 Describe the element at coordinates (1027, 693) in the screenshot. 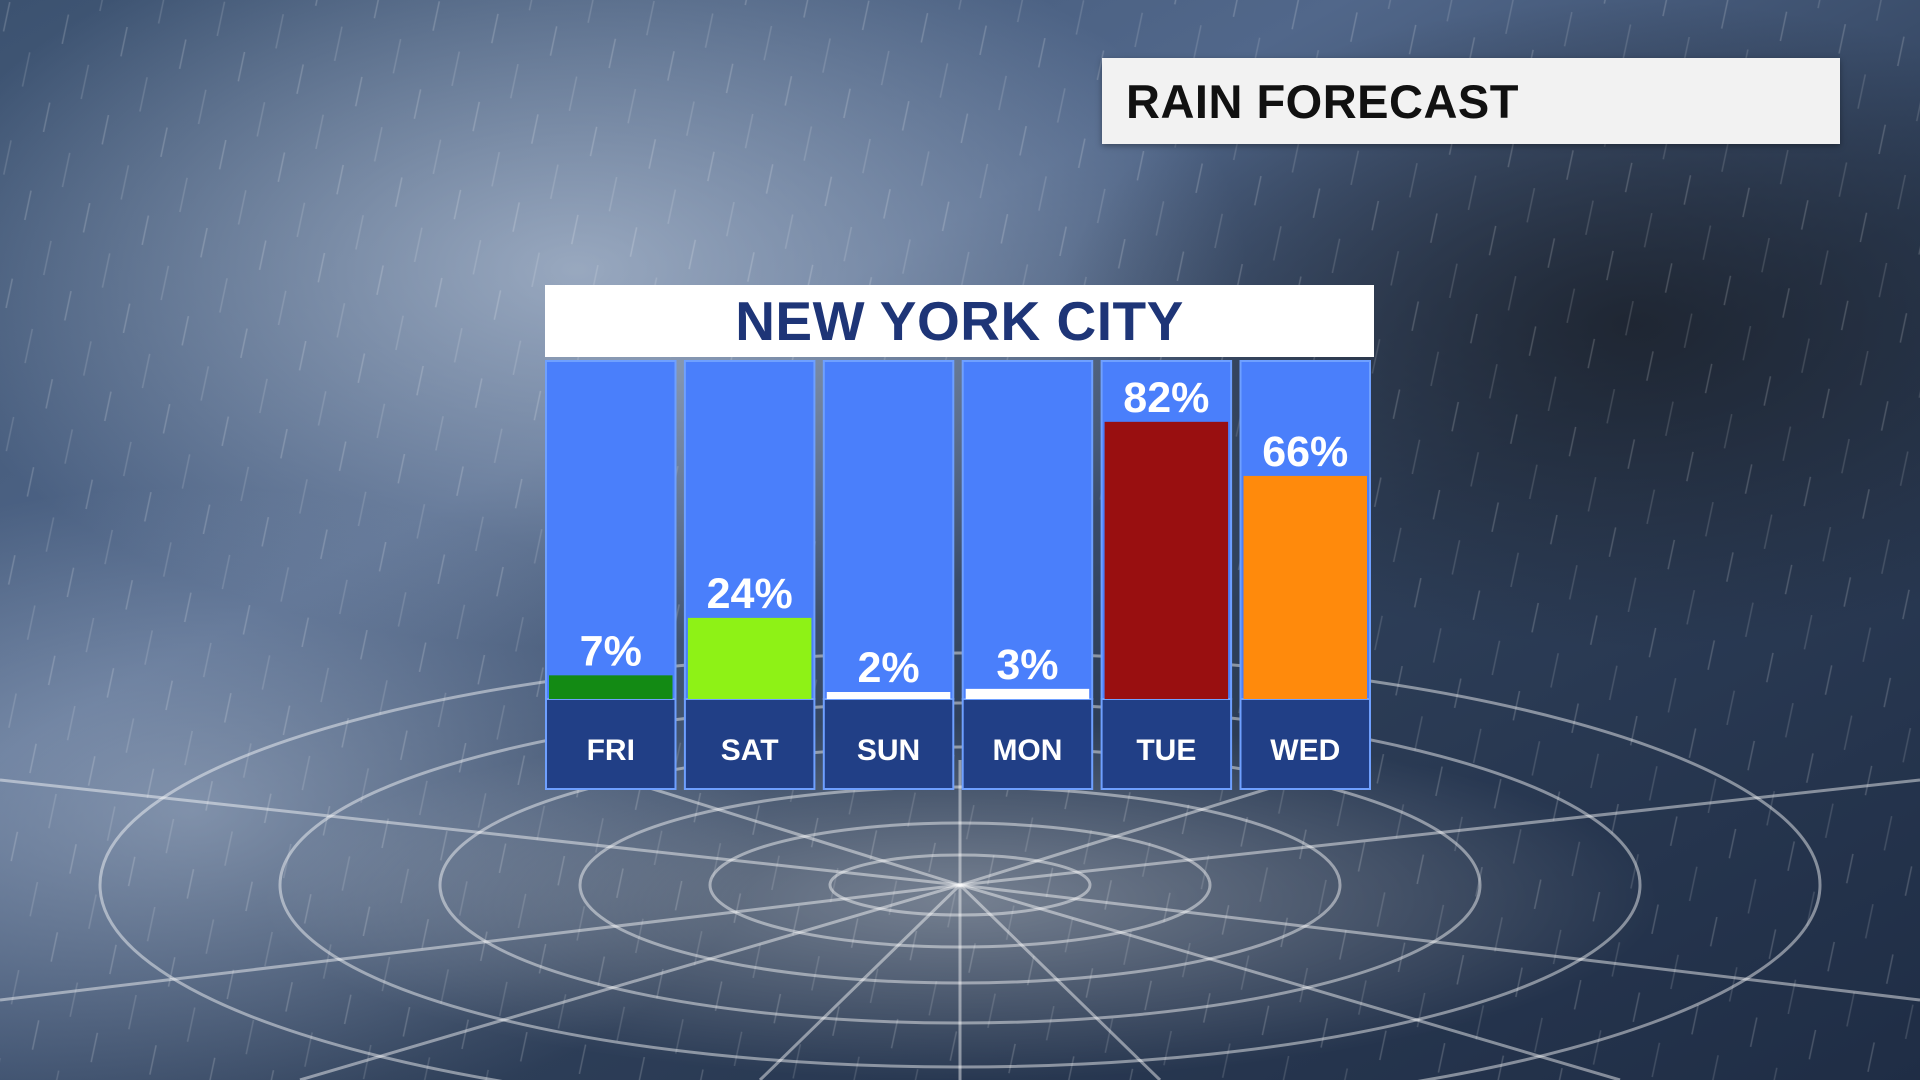

I see `bar-mon` at that location.